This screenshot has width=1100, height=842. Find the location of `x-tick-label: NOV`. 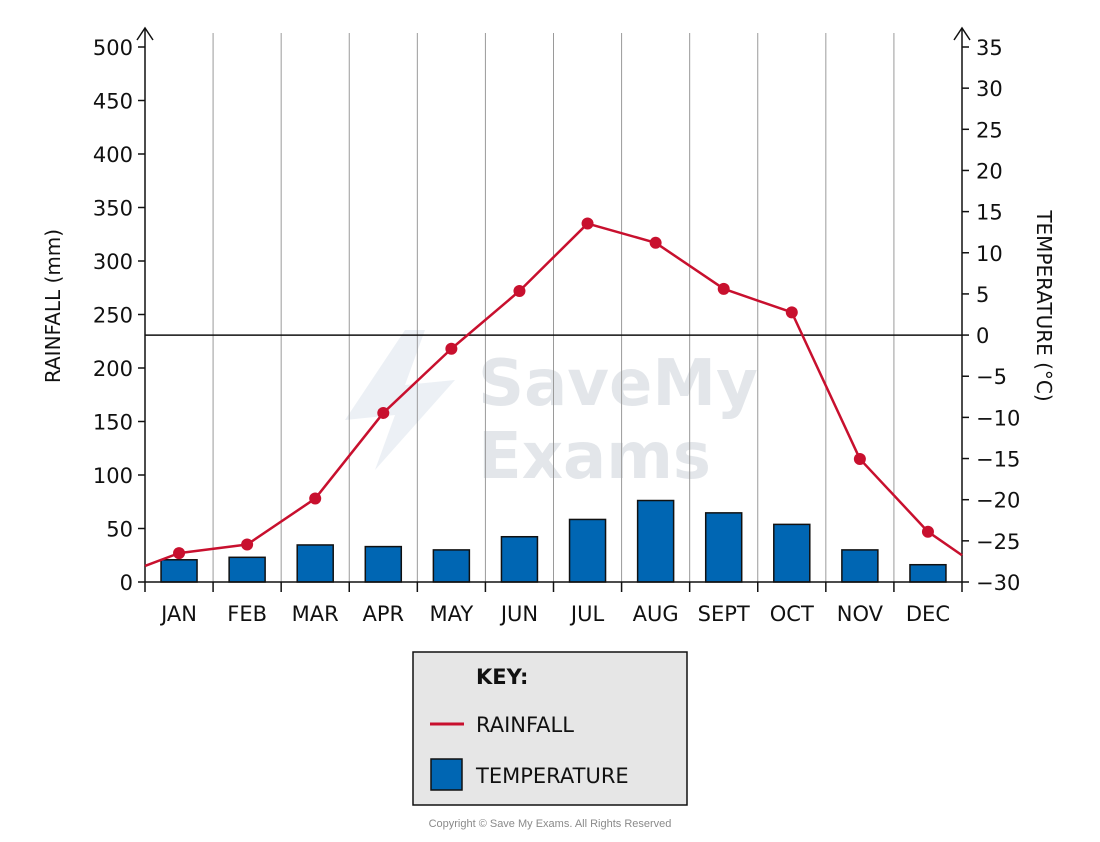

x-tick-label: NOV is located at coordinates (860, 614).